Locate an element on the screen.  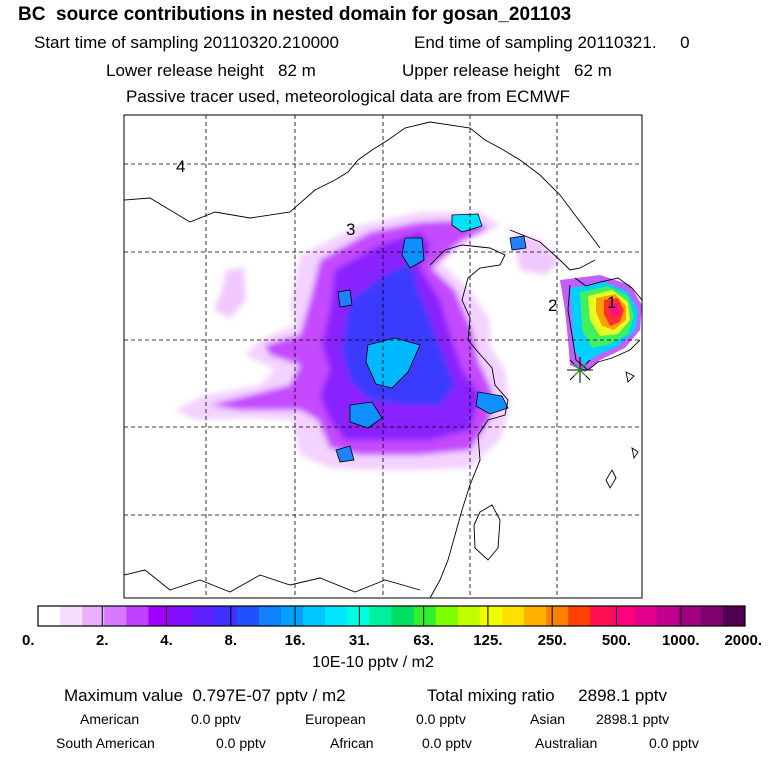
colorbar-tick-label: 4. is located at coordinates (166, 640).